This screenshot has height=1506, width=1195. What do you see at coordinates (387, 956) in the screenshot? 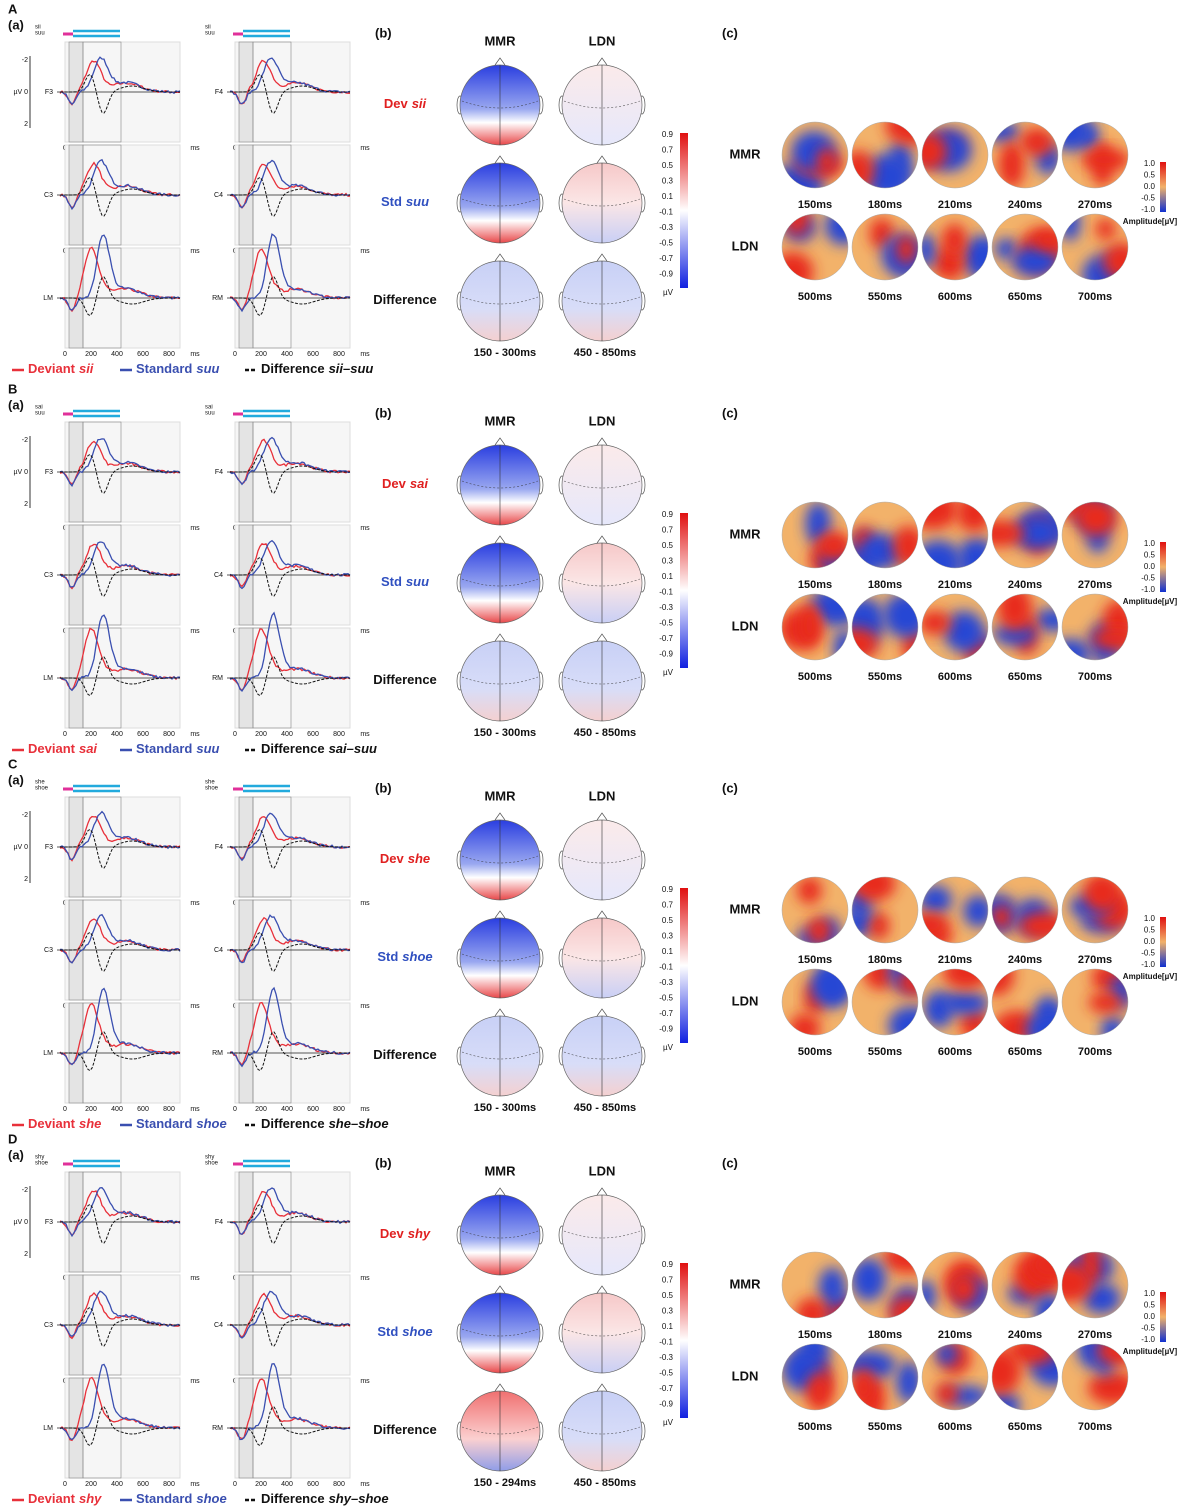
I see `row-prefix: Std` at bounding box center [387, 956].